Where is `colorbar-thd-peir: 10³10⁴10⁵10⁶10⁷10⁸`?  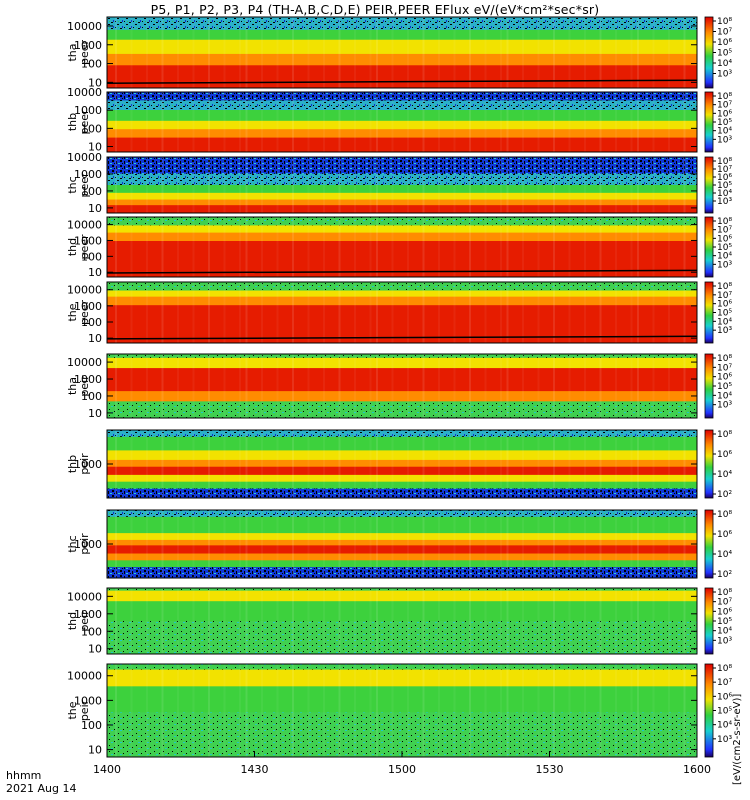
colorbar-thd-peir: 10³10⁴10⁵10⁶10⁷10⁸ is located at coordinates (718, 621).